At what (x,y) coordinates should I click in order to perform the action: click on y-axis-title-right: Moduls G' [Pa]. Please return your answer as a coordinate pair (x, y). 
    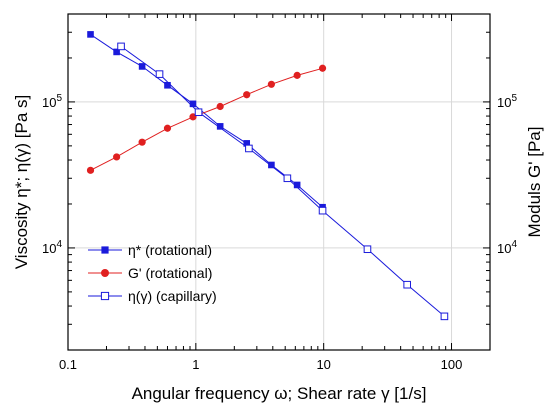
    Looking at the image, I should click on (534, 182).